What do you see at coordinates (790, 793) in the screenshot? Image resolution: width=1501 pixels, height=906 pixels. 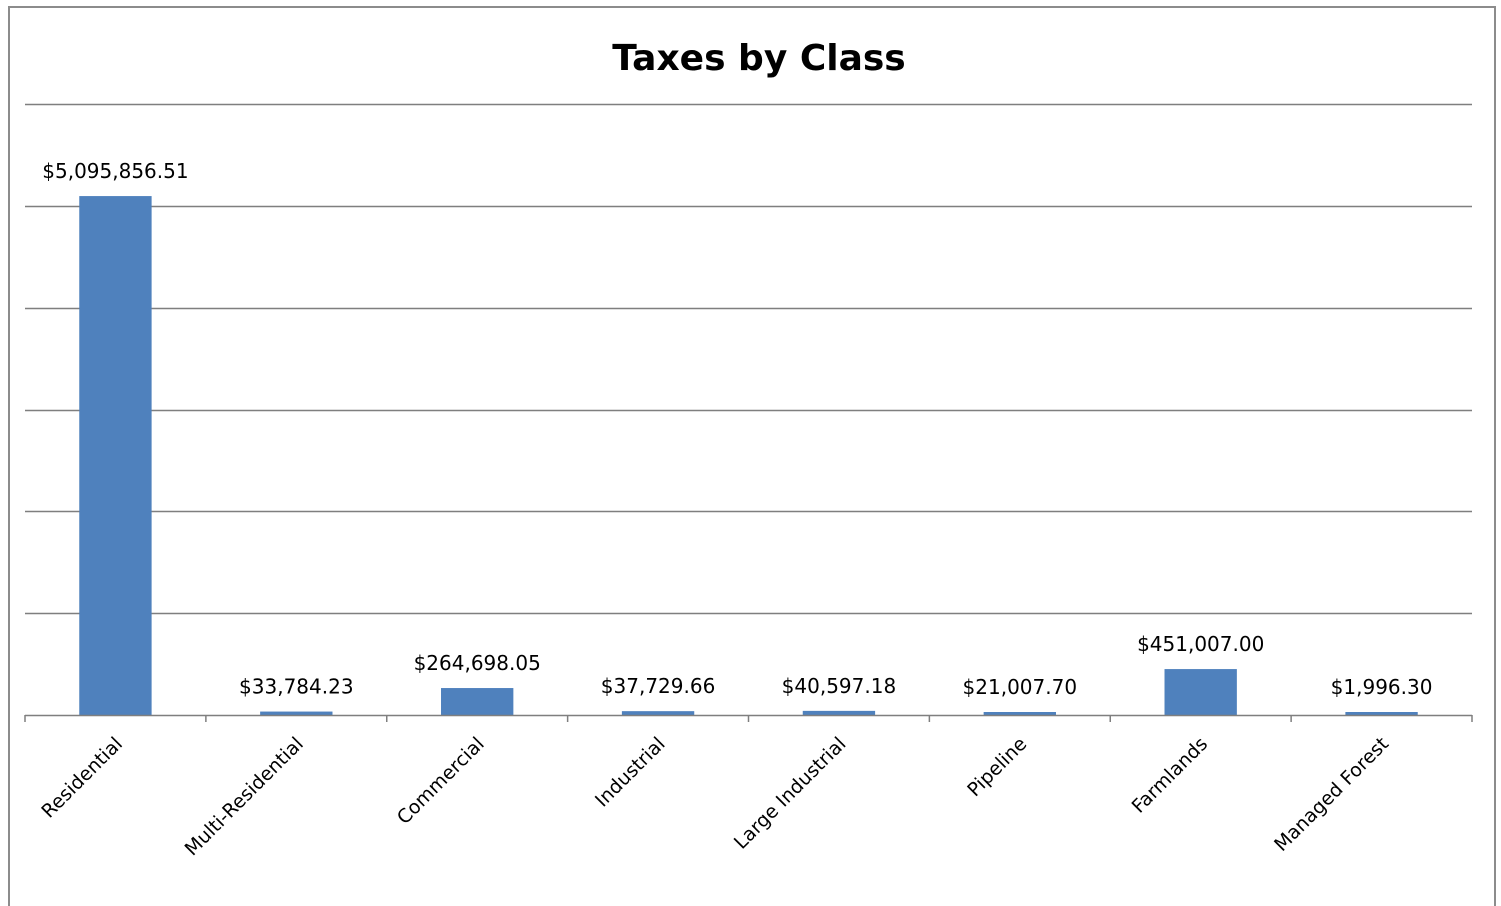 I see `x-tick-label: Large Industrial` at bounding box center [790, 793].